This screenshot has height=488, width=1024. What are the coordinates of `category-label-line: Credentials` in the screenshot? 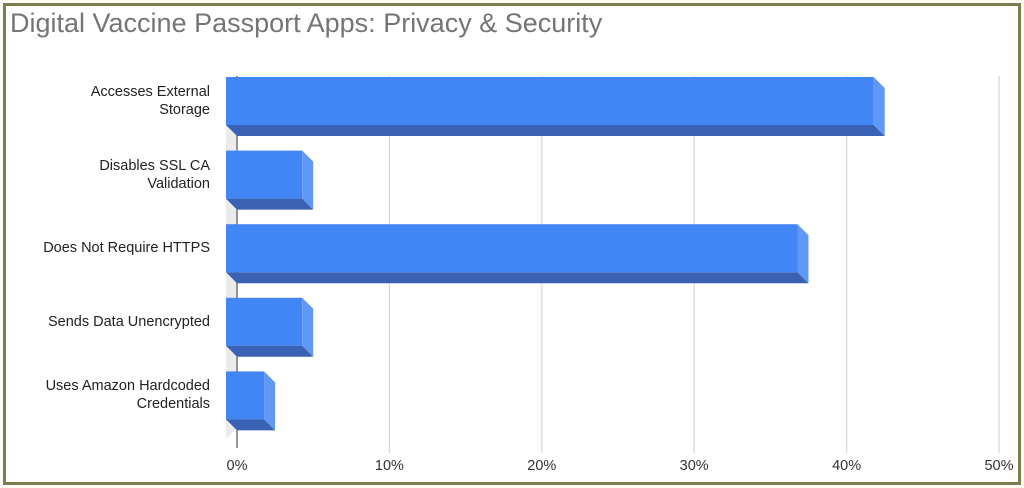 It's located at (173, 404).